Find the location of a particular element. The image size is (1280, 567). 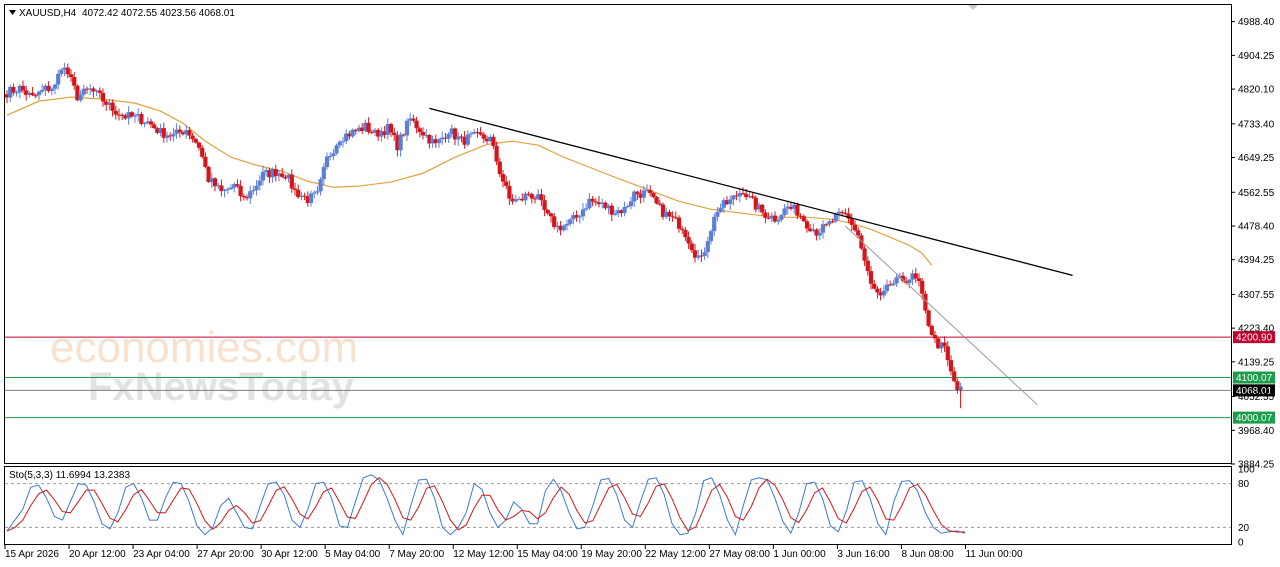

symbol-menu-icon is located at coordinates (12, 12).